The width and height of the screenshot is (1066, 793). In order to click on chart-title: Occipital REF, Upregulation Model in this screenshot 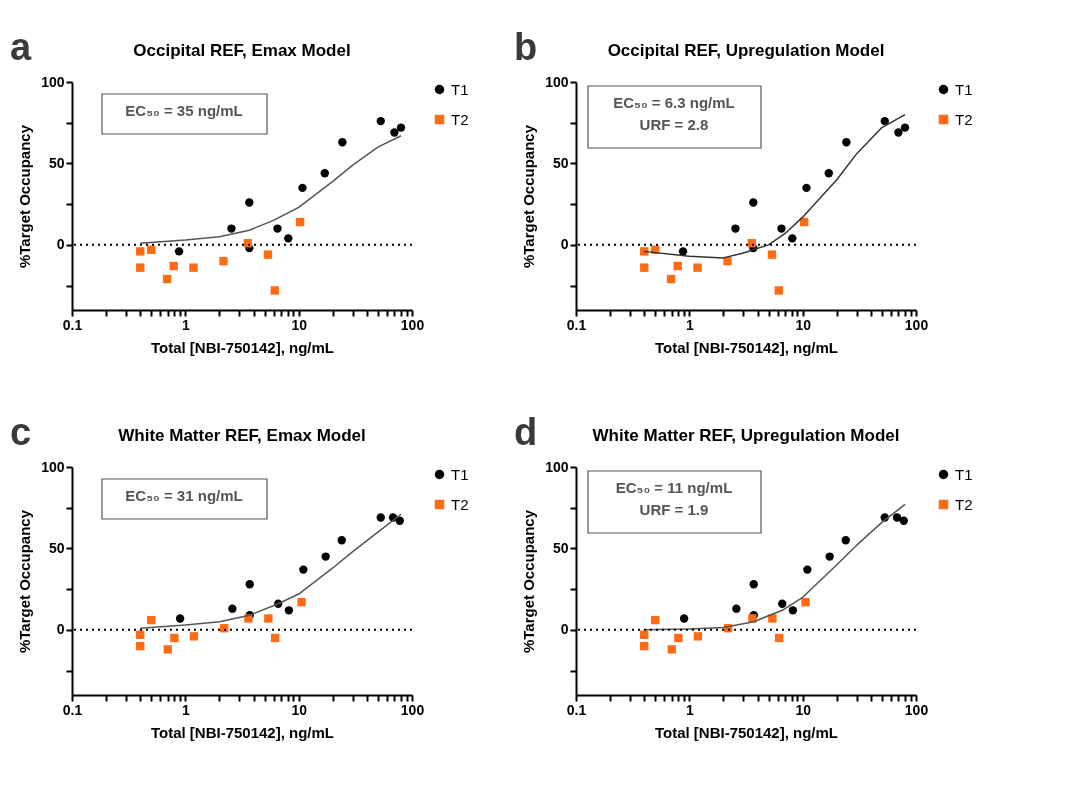, I will do `click(746, 50)`.